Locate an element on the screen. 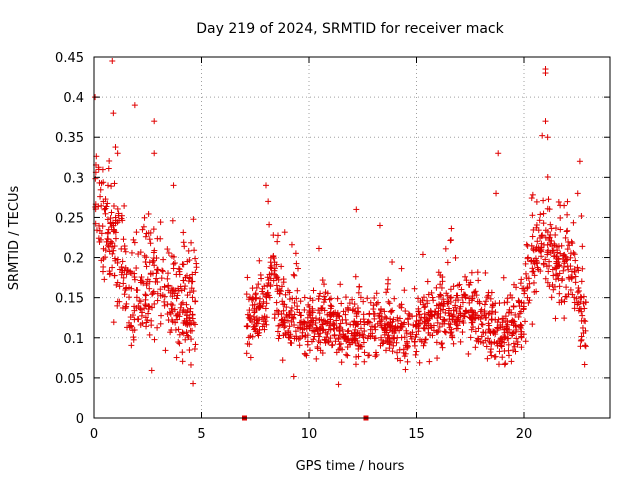 The image size is (640, 480). x-tick-label: 5 is located at coordinates (201, 434).